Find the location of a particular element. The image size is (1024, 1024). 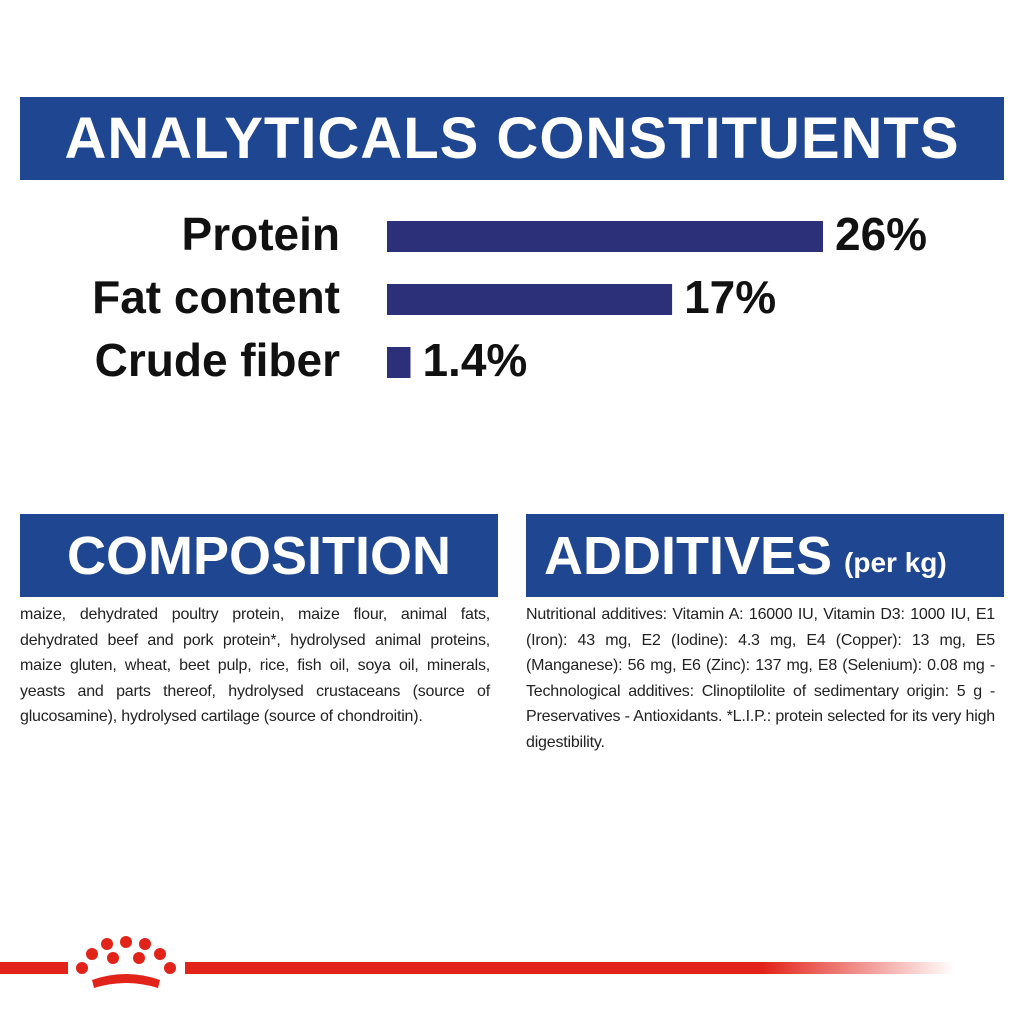

footer is located at coordinates (477, 962).